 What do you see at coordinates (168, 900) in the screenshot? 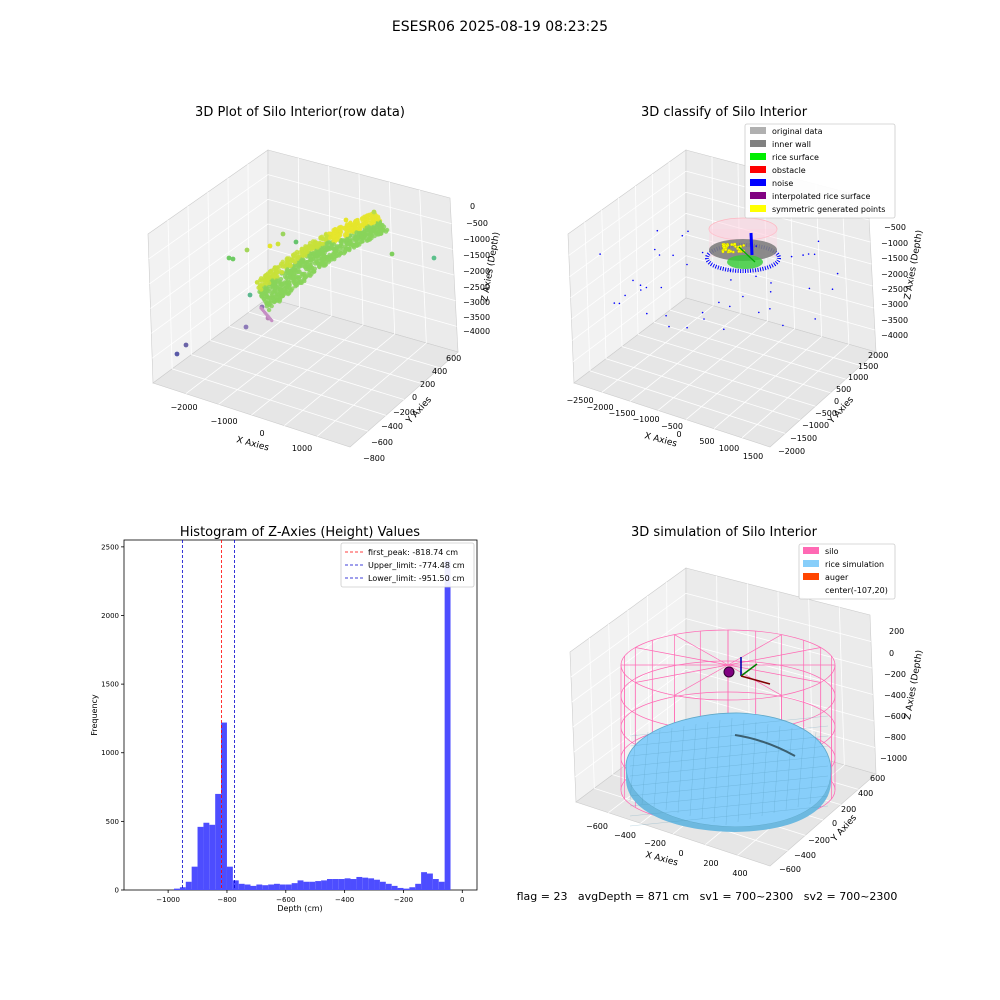
I see `x-tick-label: −1000` at bounding box center [168, 900].